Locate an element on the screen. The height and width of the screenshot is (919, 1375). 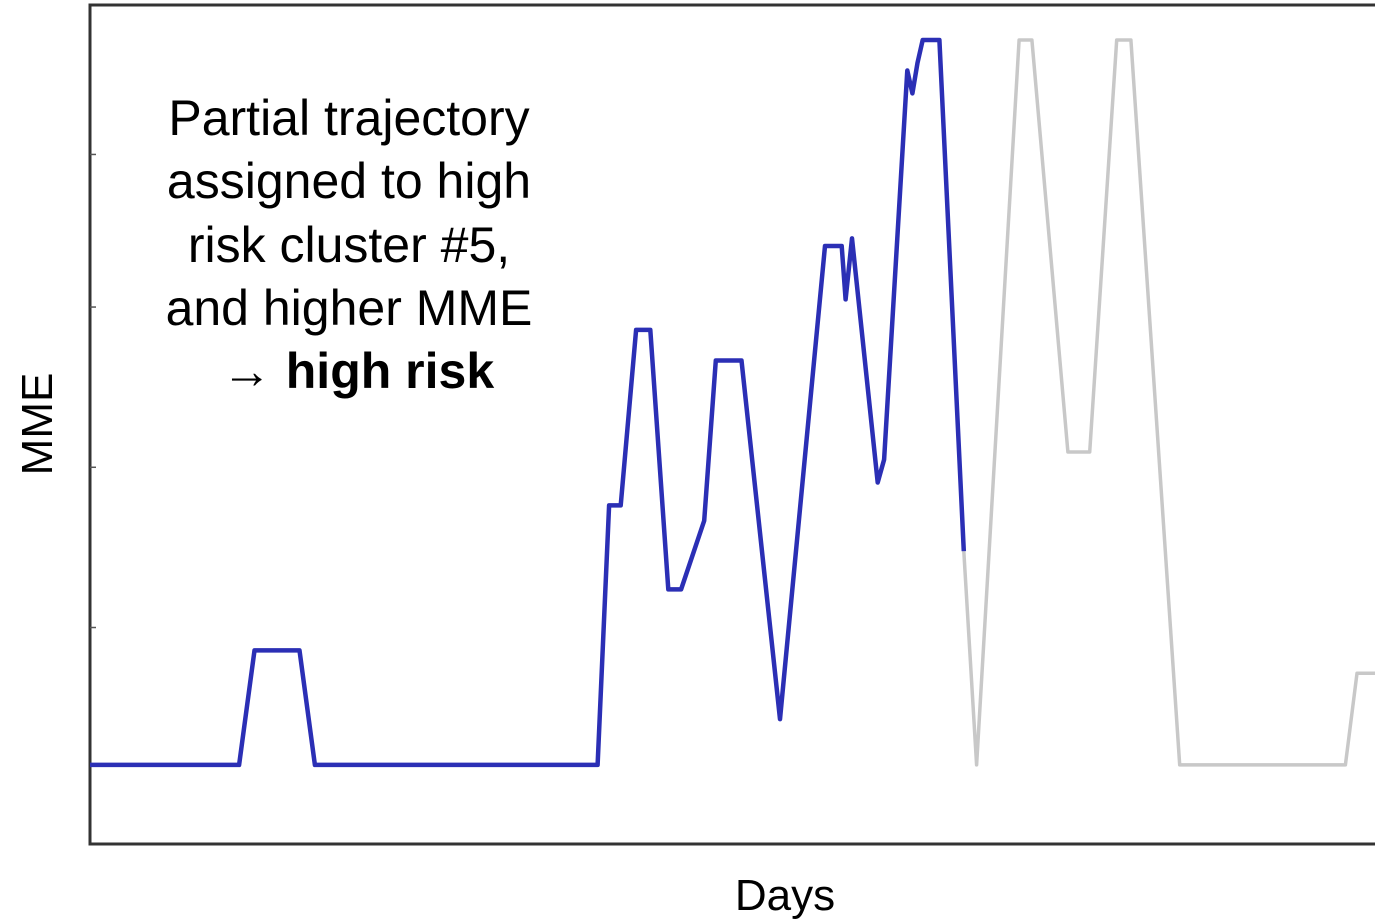
high-risk-label: high risk is located at coordinates (390, 371).